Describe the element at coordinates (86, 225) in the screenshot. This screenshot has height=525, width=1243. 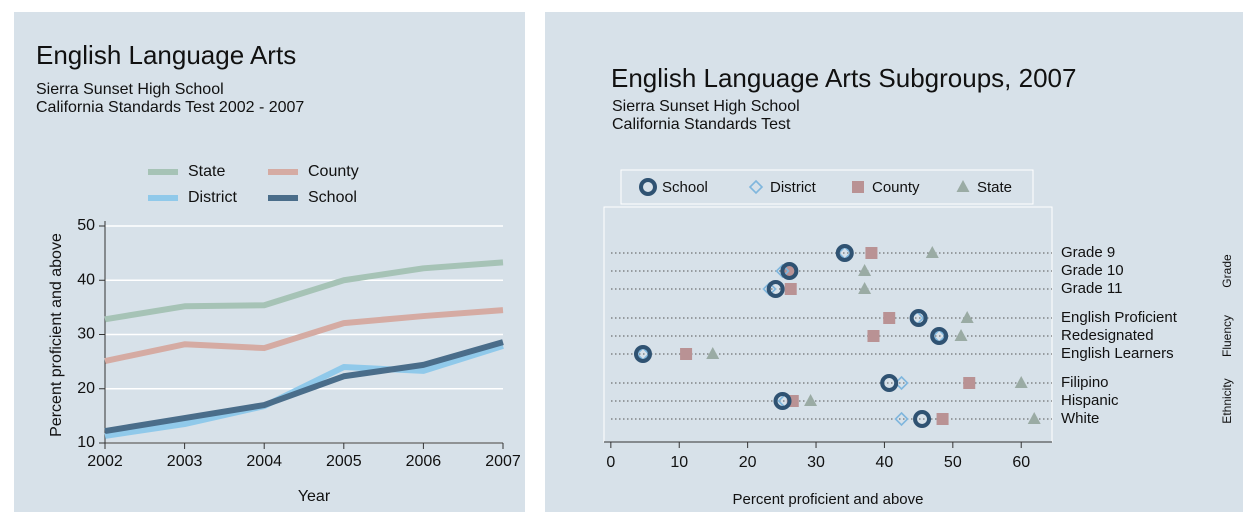
I see `y-tick-label: 50` at that location.